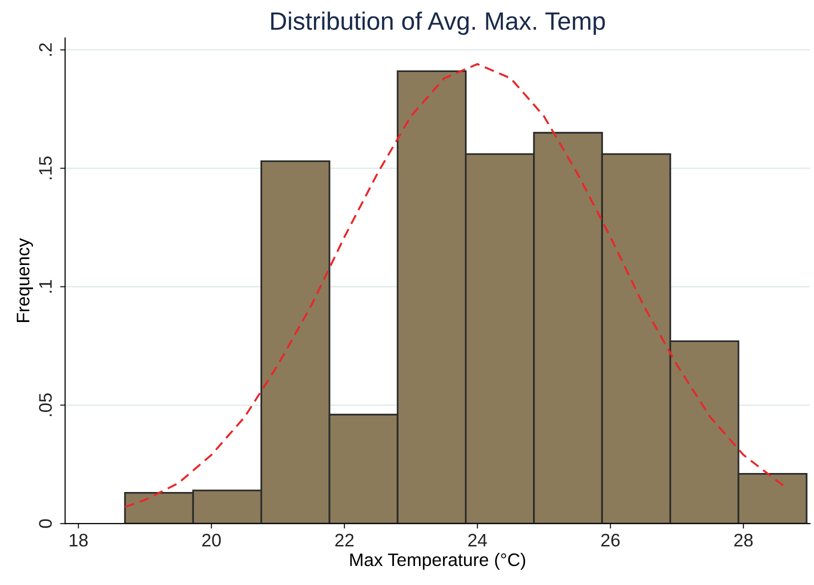 The width and height of the screenshot is (814, 585). What do you see at coordinates (79, 540) in the screenshot?
I see `x-tick-label: 18` at bounding box center [79, 540].